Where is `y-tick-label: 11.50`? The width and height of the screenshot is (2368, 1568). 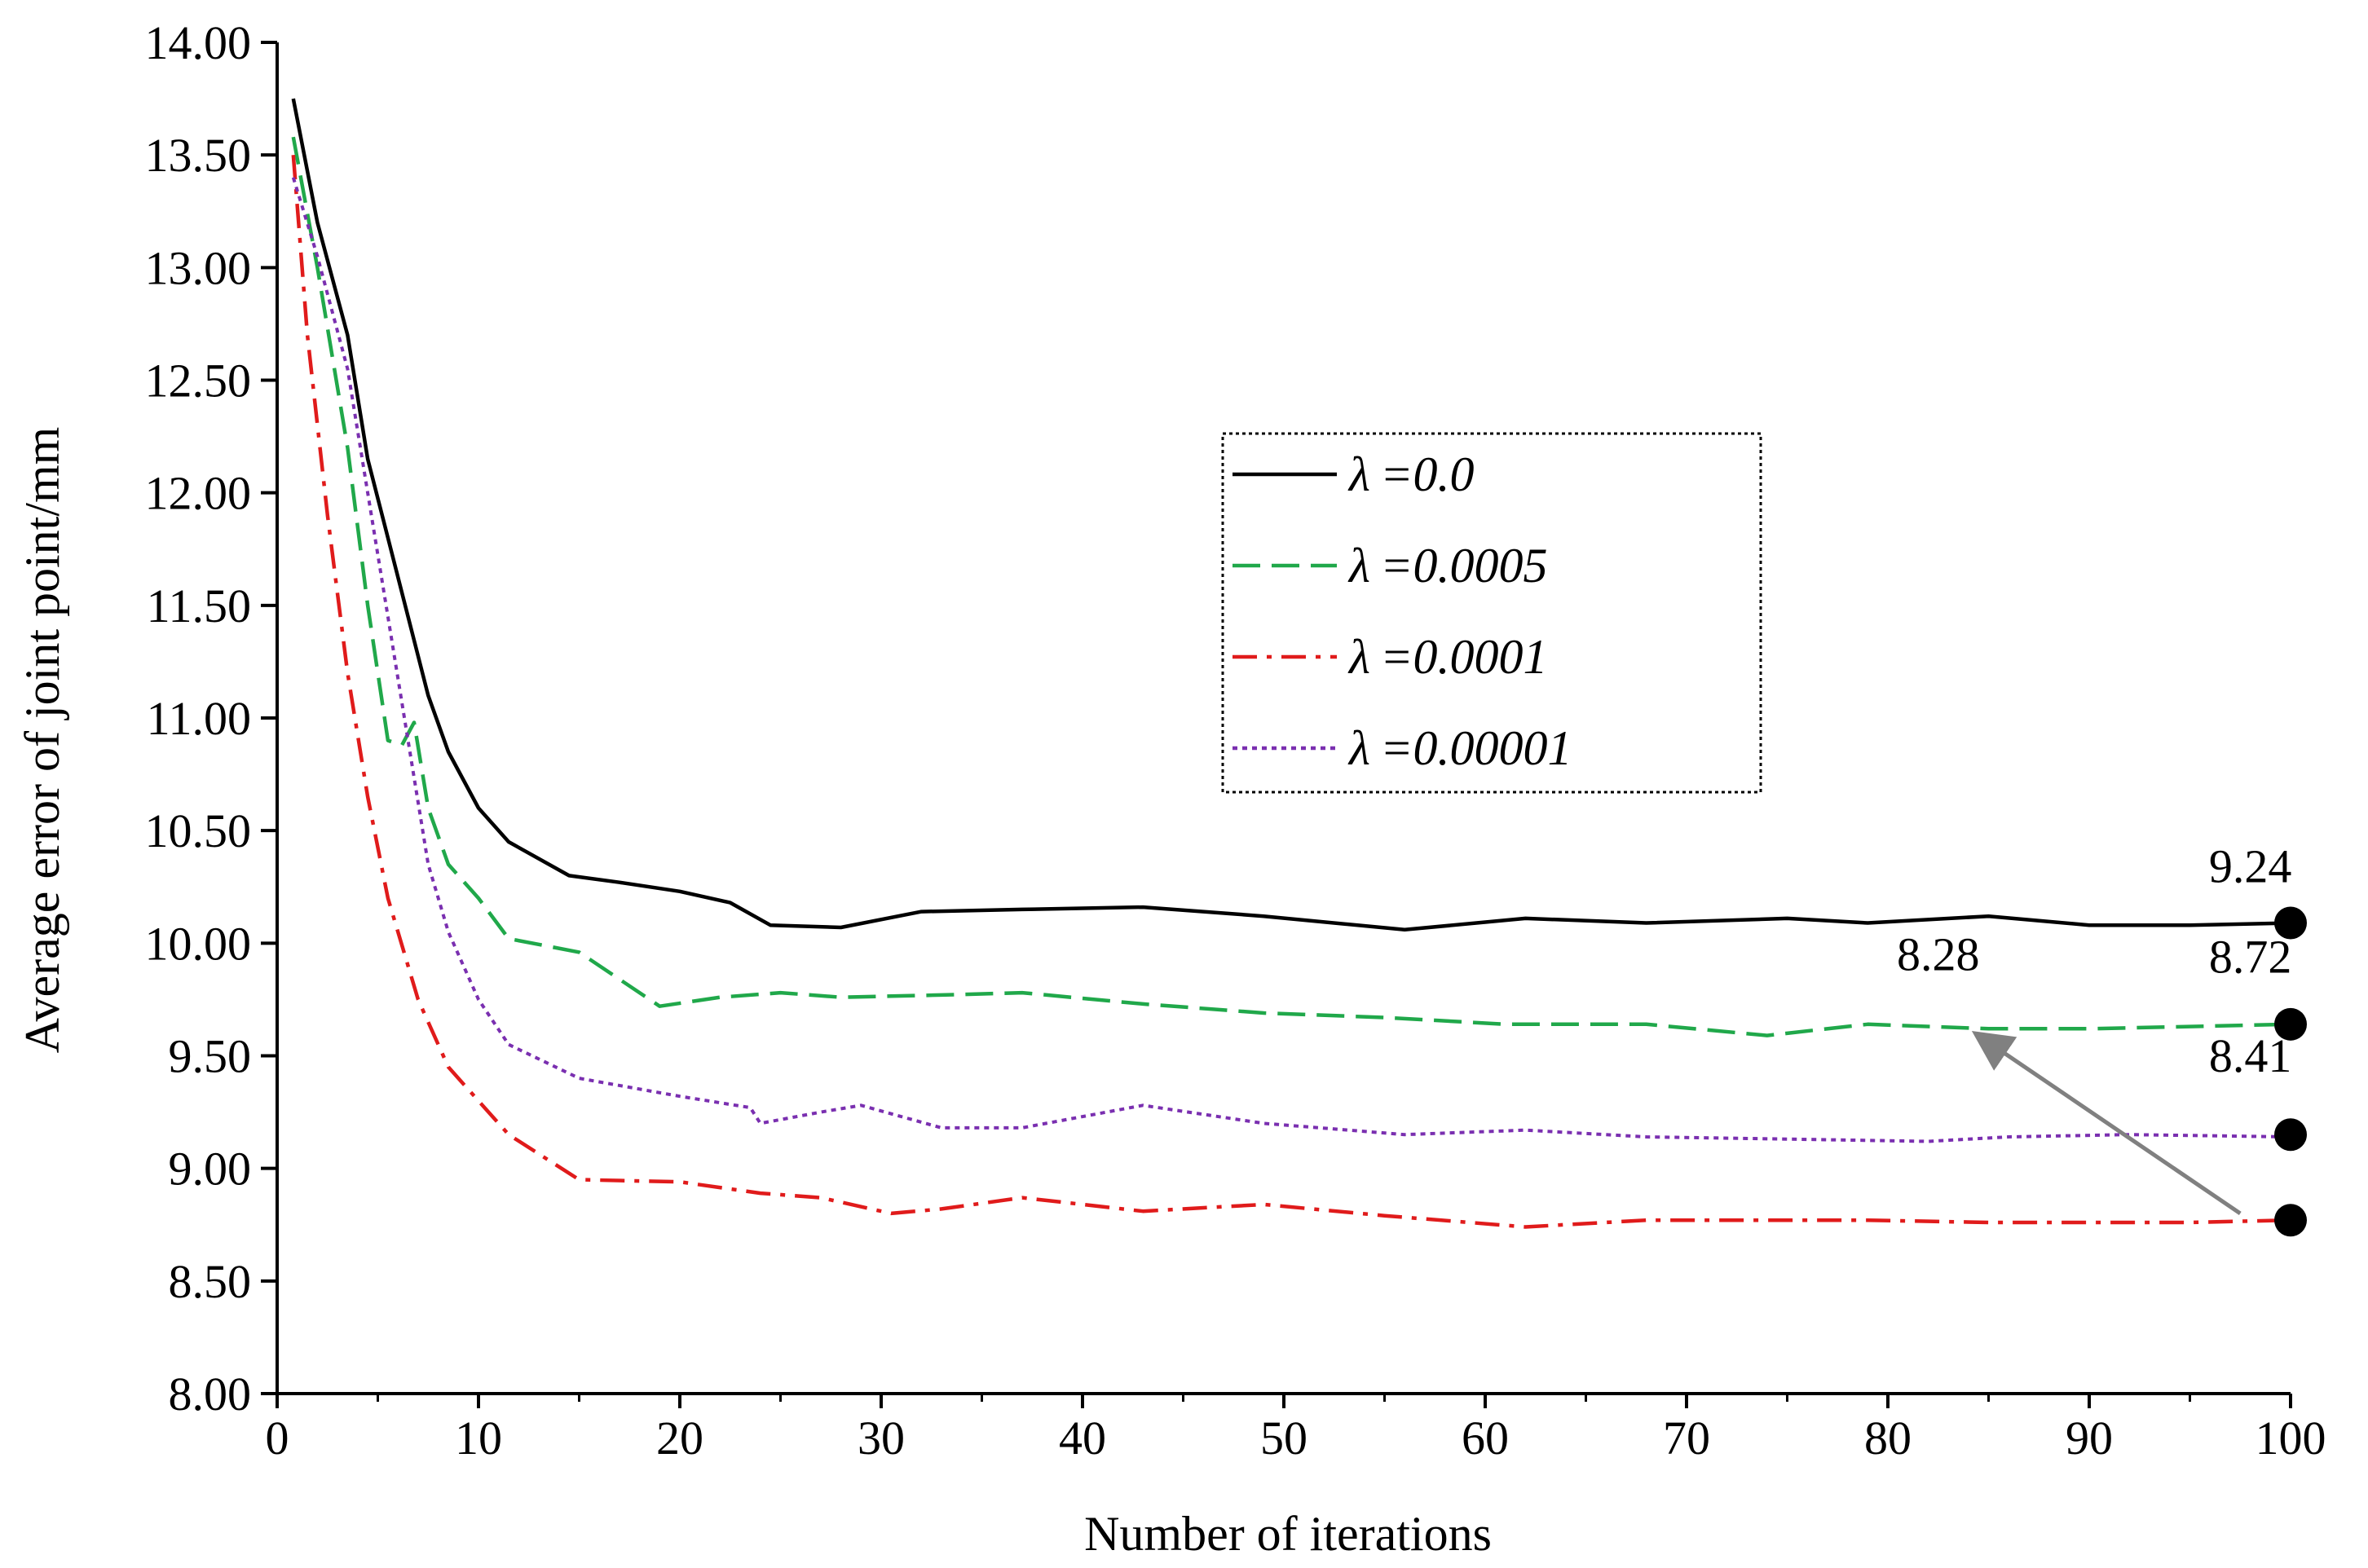 y-tick-label: 11.50 is located at coordinates (199, 605).